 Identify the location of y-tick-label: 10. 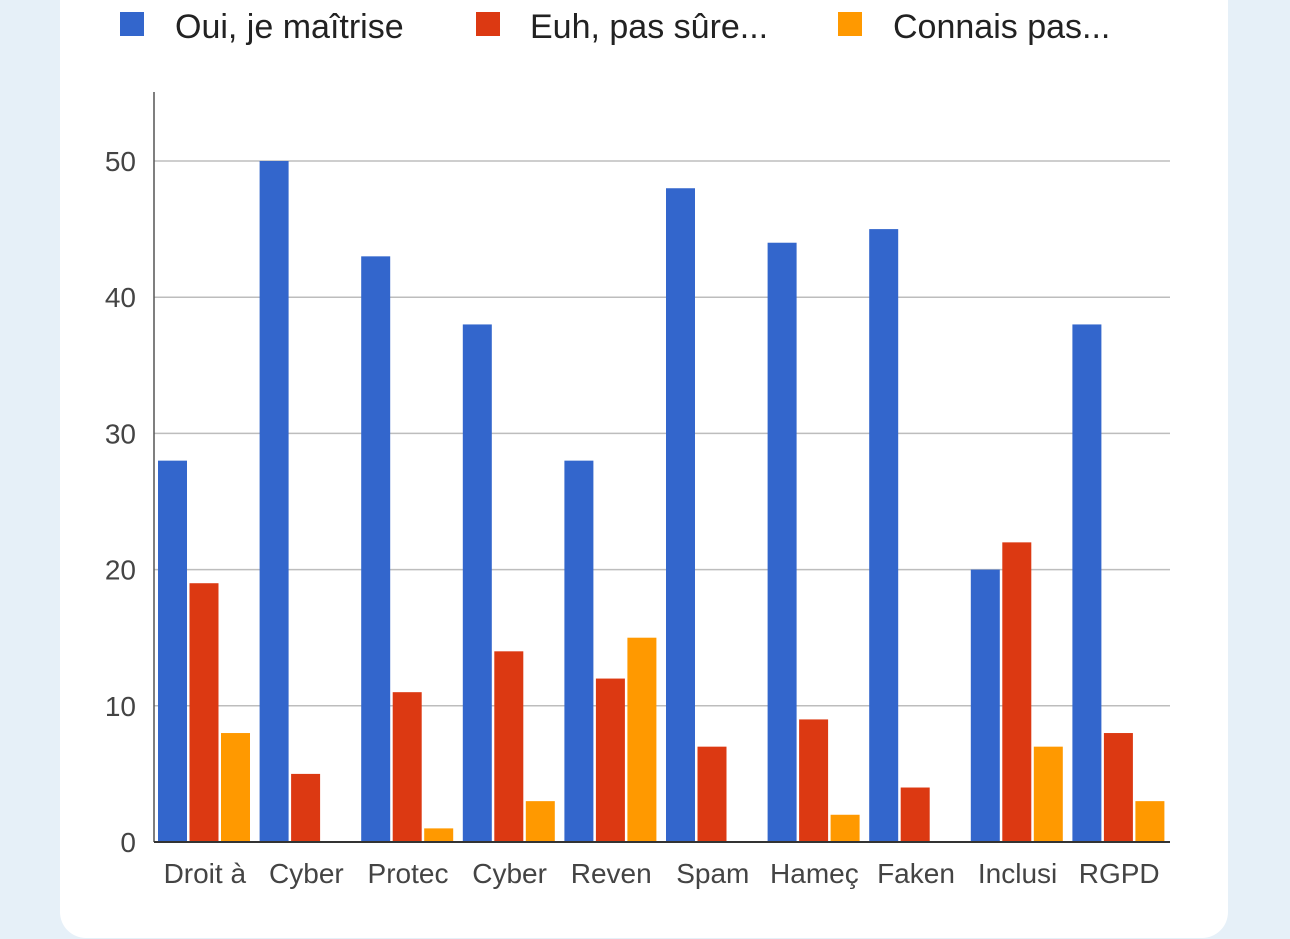
(120, 706).